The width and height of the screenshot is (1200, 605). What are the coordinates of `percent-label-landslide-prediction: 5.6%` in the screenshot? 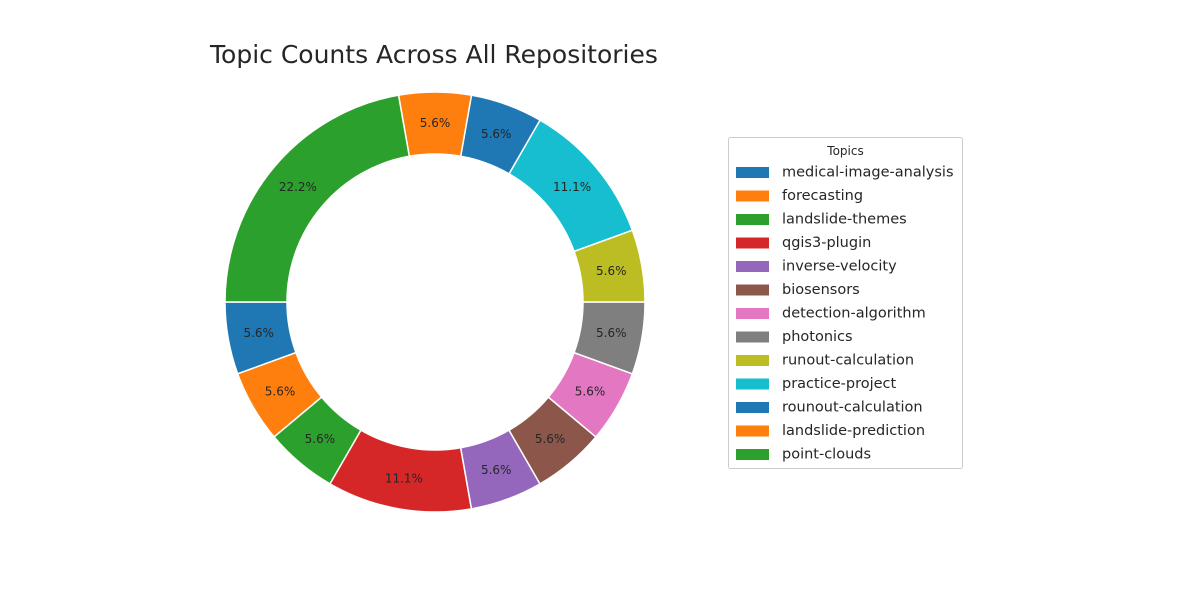 It's located at (435, 123).